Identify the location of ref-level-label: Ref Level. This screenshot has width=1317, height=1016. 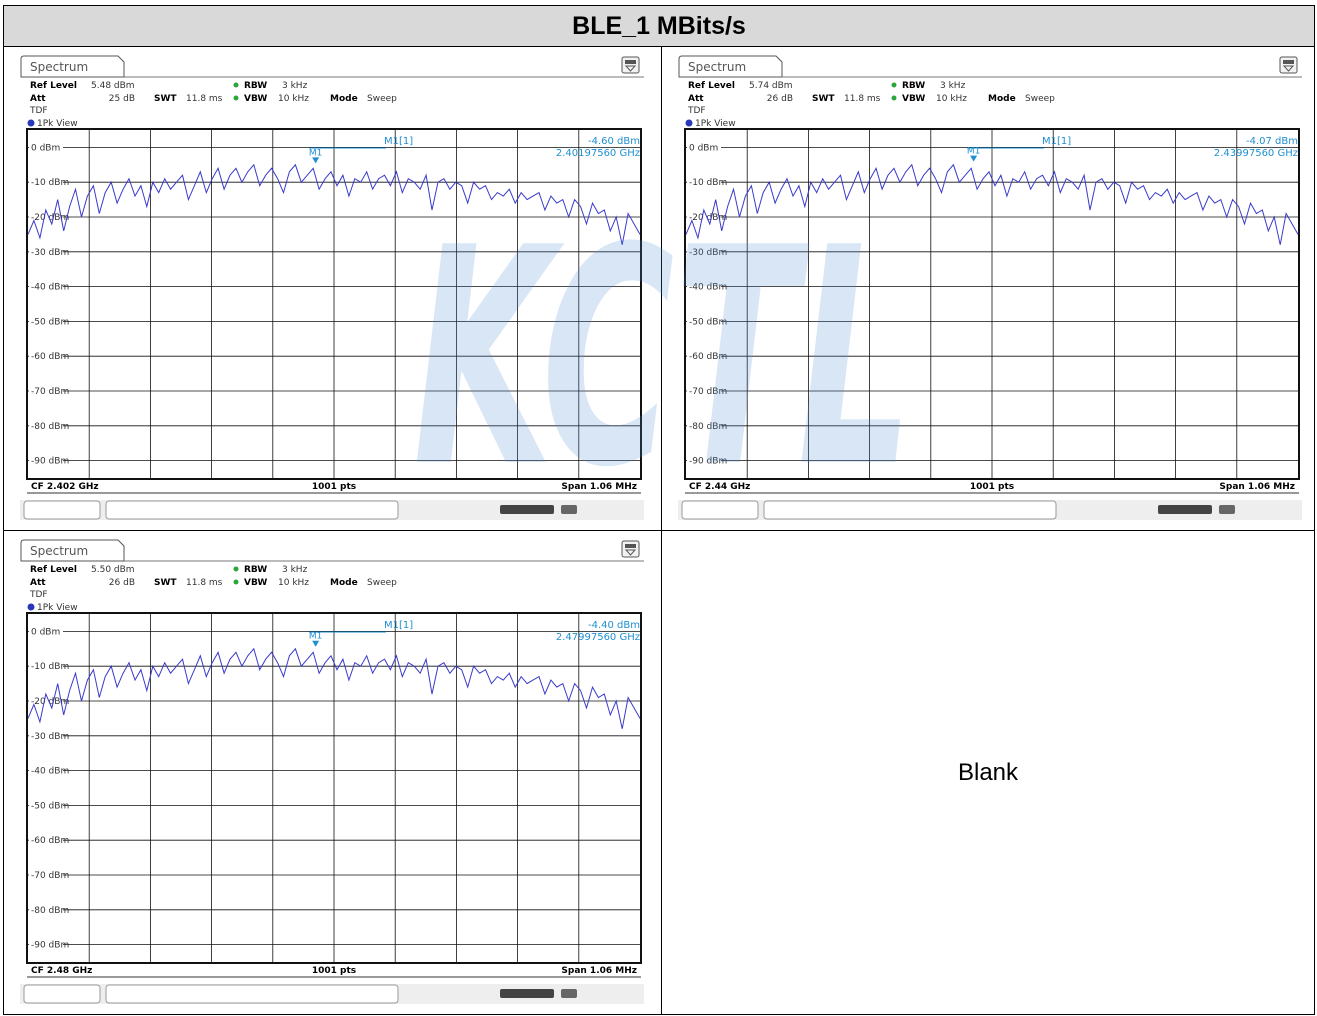
(711, 86).